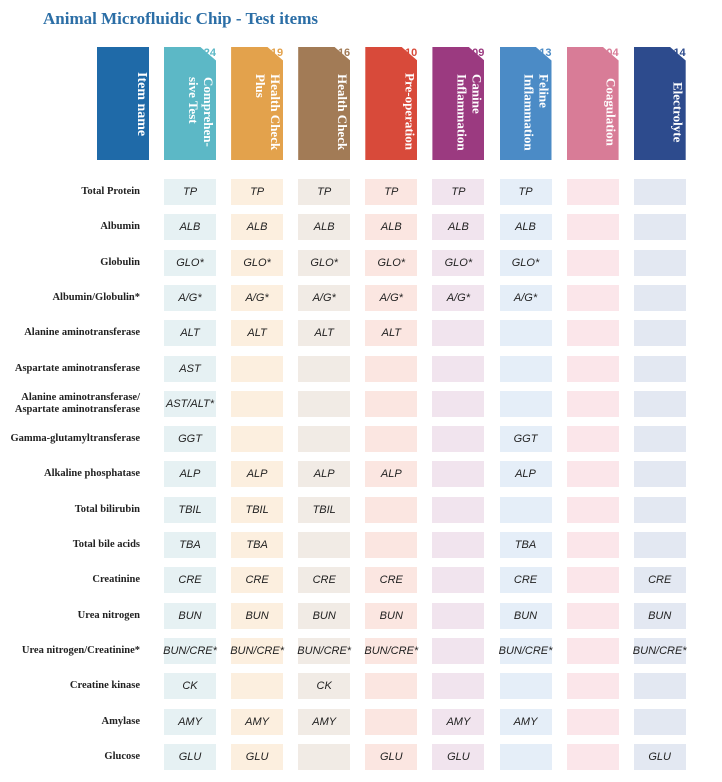 This screenshot has height=782, width=722. I want to click on column-number: 16, so click(344, 53).